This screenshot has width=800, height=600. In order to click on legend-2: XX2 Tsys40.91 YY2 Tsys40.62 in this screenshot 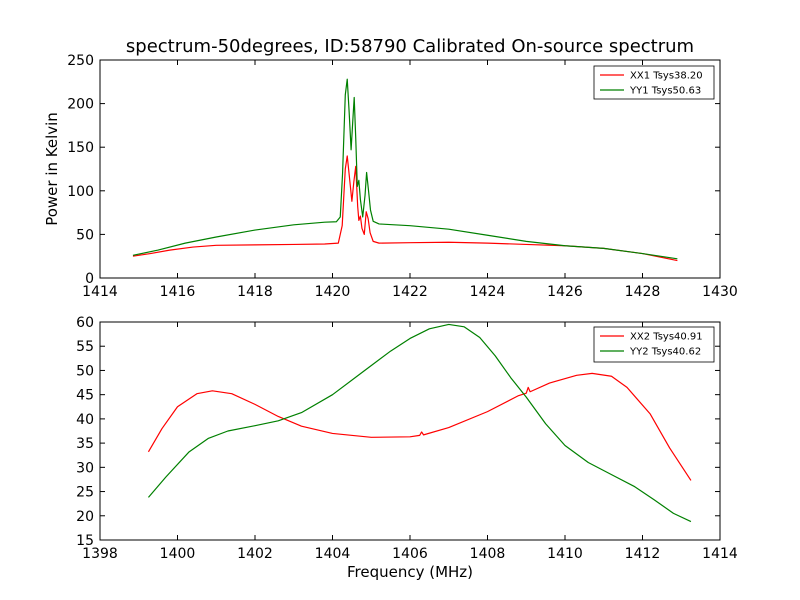, I will do `click(654, 344)`.